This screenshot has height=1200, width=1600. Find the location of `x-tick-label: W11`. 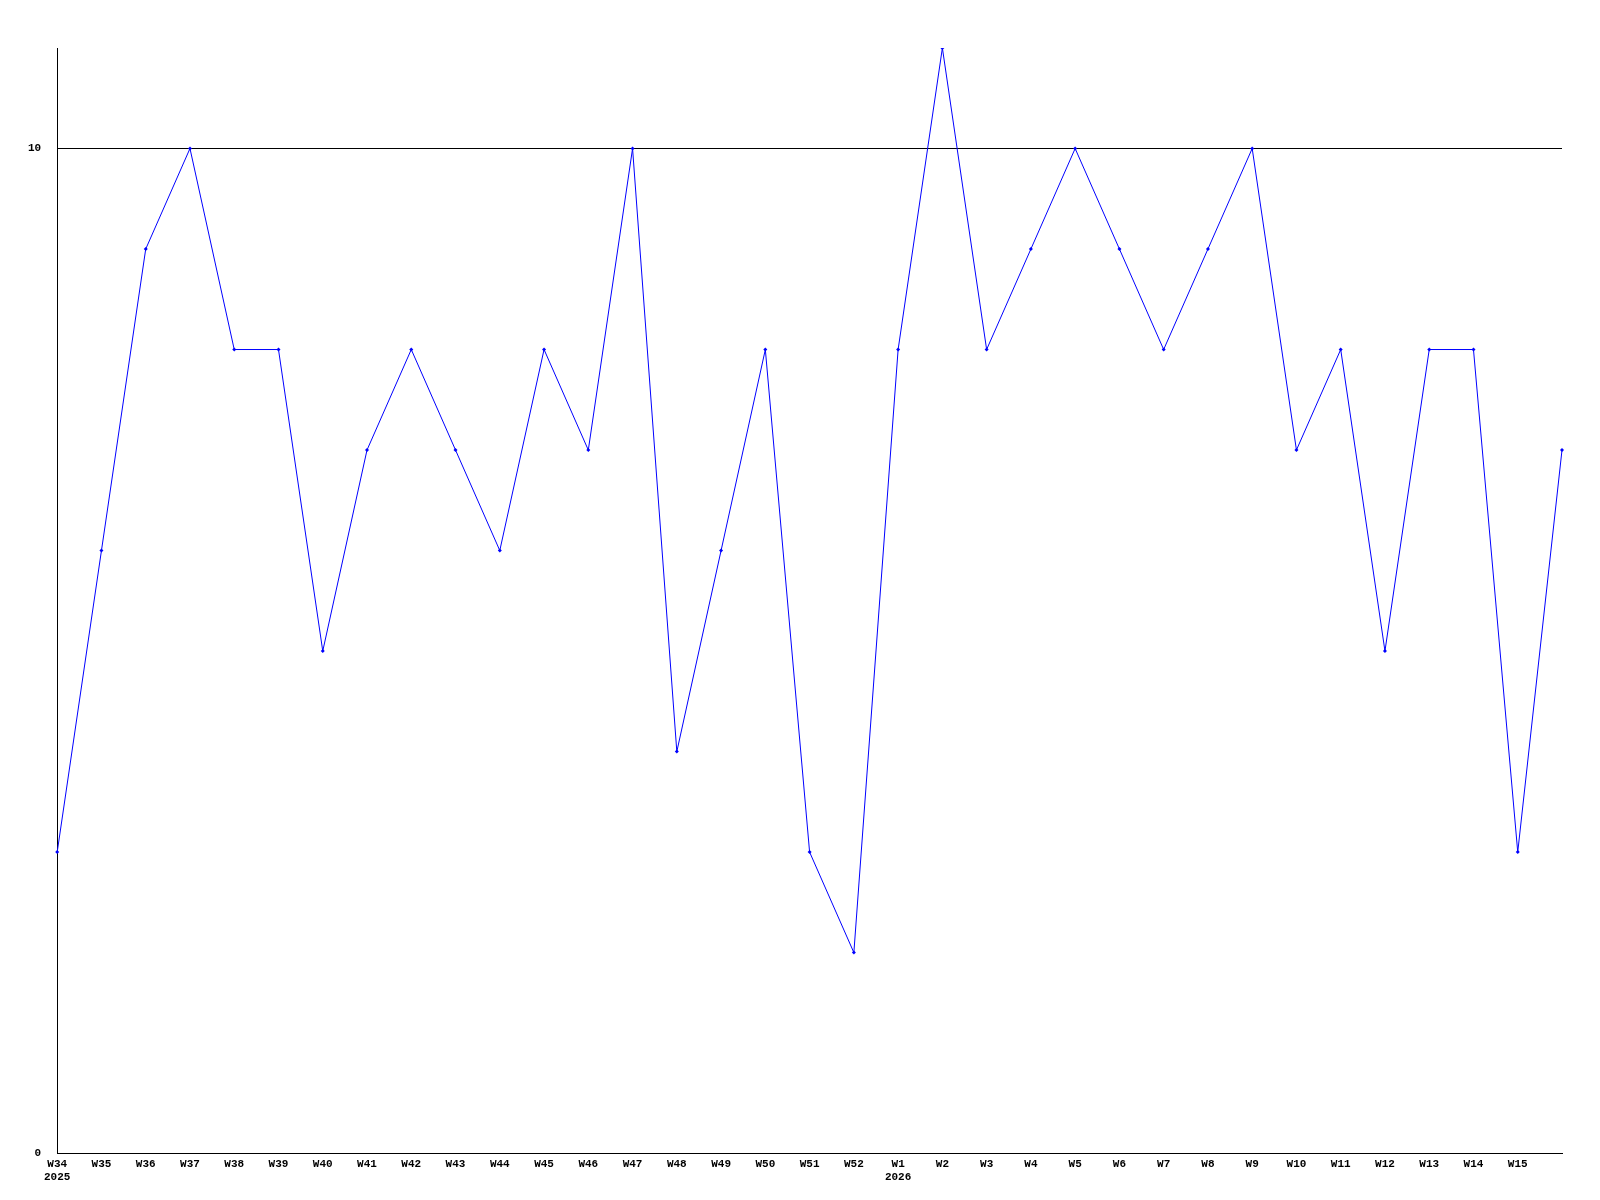

x-tick-label: W11 is located at coordinates (1340, 1163).